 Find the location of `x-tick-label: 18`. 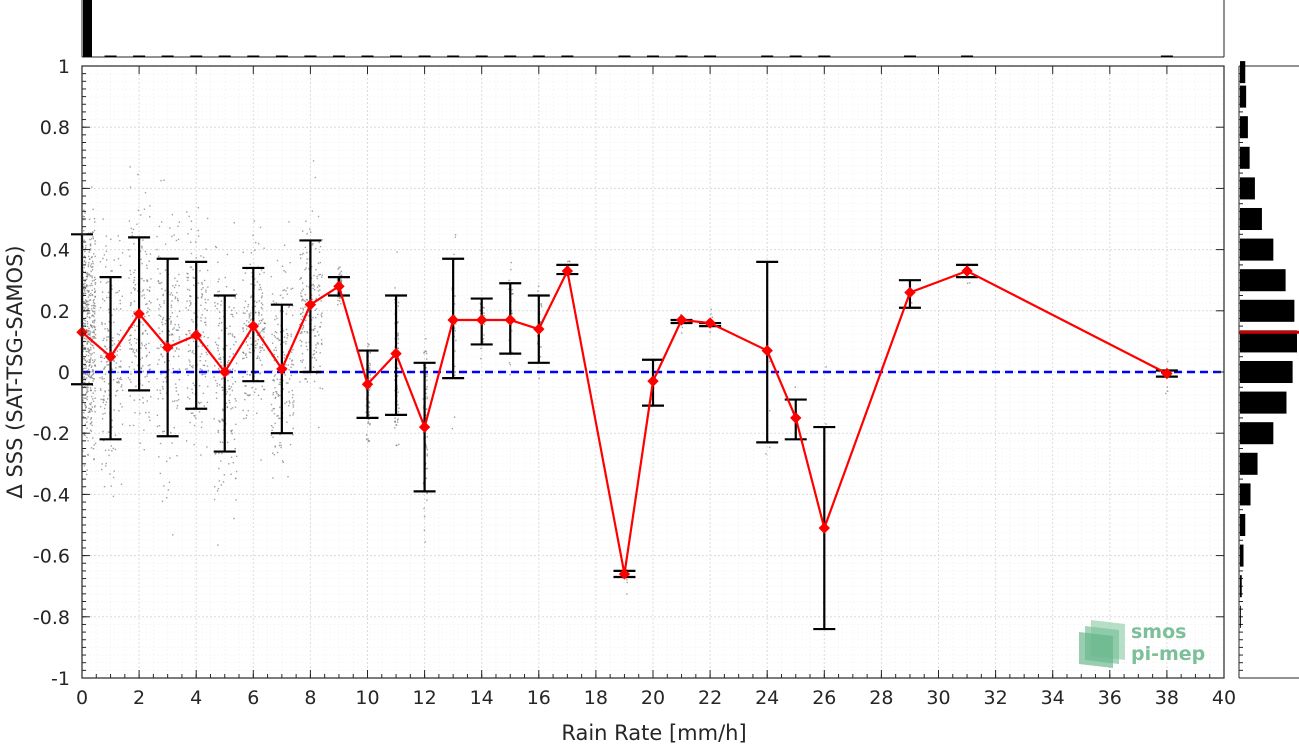

x-tick-label: 18 is located at coordinates (596, 698).